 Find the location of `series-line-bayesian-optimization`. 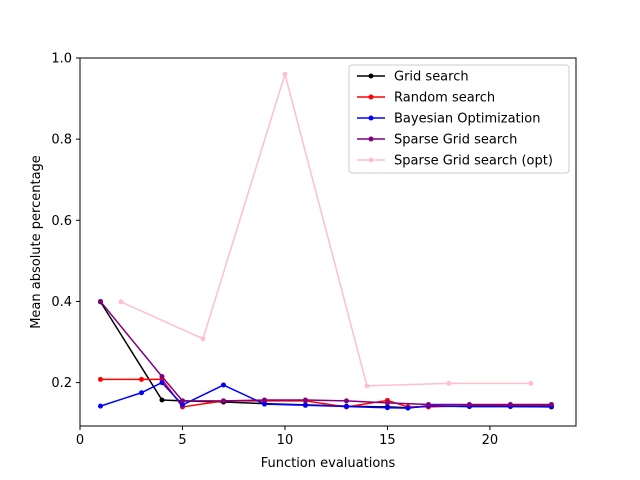

series-line-bayesian-optimization is located at coordinates (326, 395).